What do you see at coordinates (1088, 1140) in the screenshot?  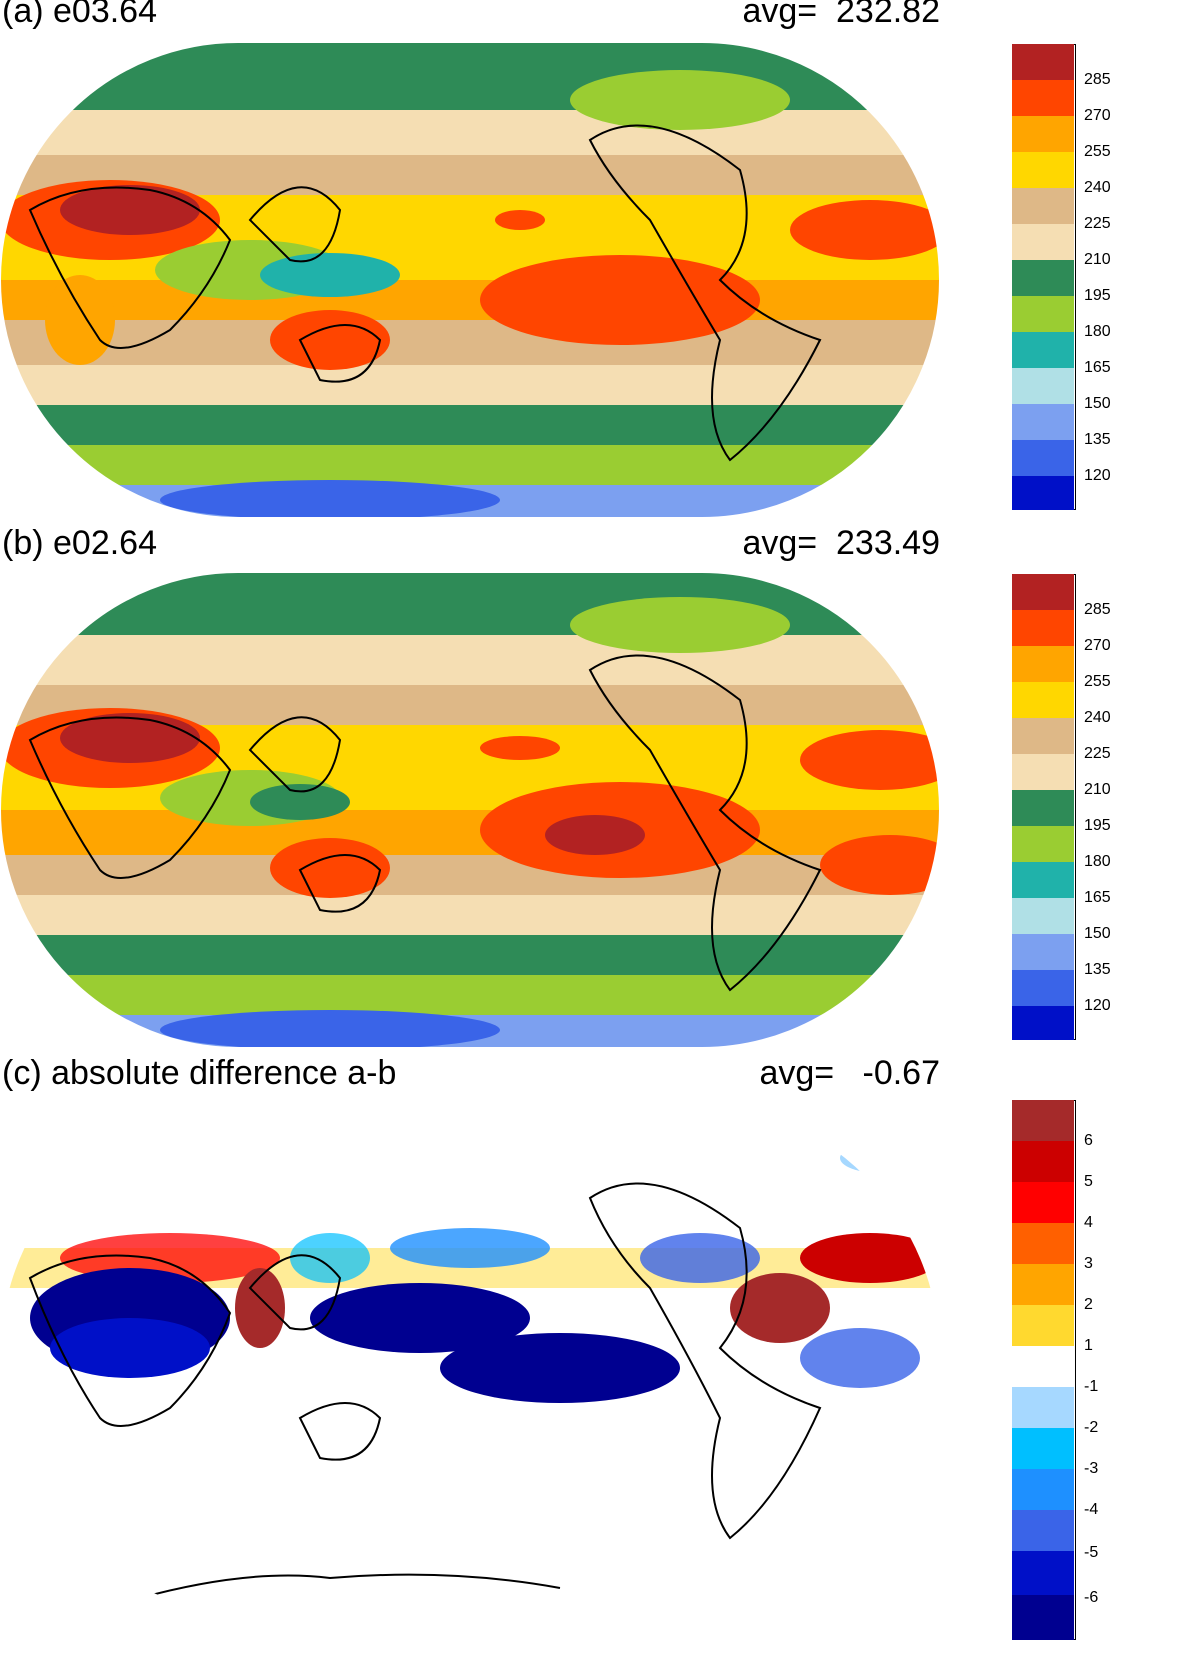 I see `legend-label: 6` at bounding box center [1088, 1140].